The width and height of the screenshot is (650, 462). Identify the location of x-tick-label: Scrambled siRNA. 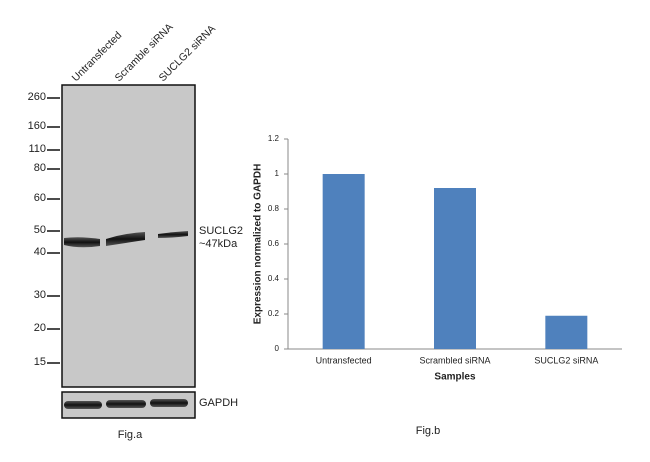
(454, 360).